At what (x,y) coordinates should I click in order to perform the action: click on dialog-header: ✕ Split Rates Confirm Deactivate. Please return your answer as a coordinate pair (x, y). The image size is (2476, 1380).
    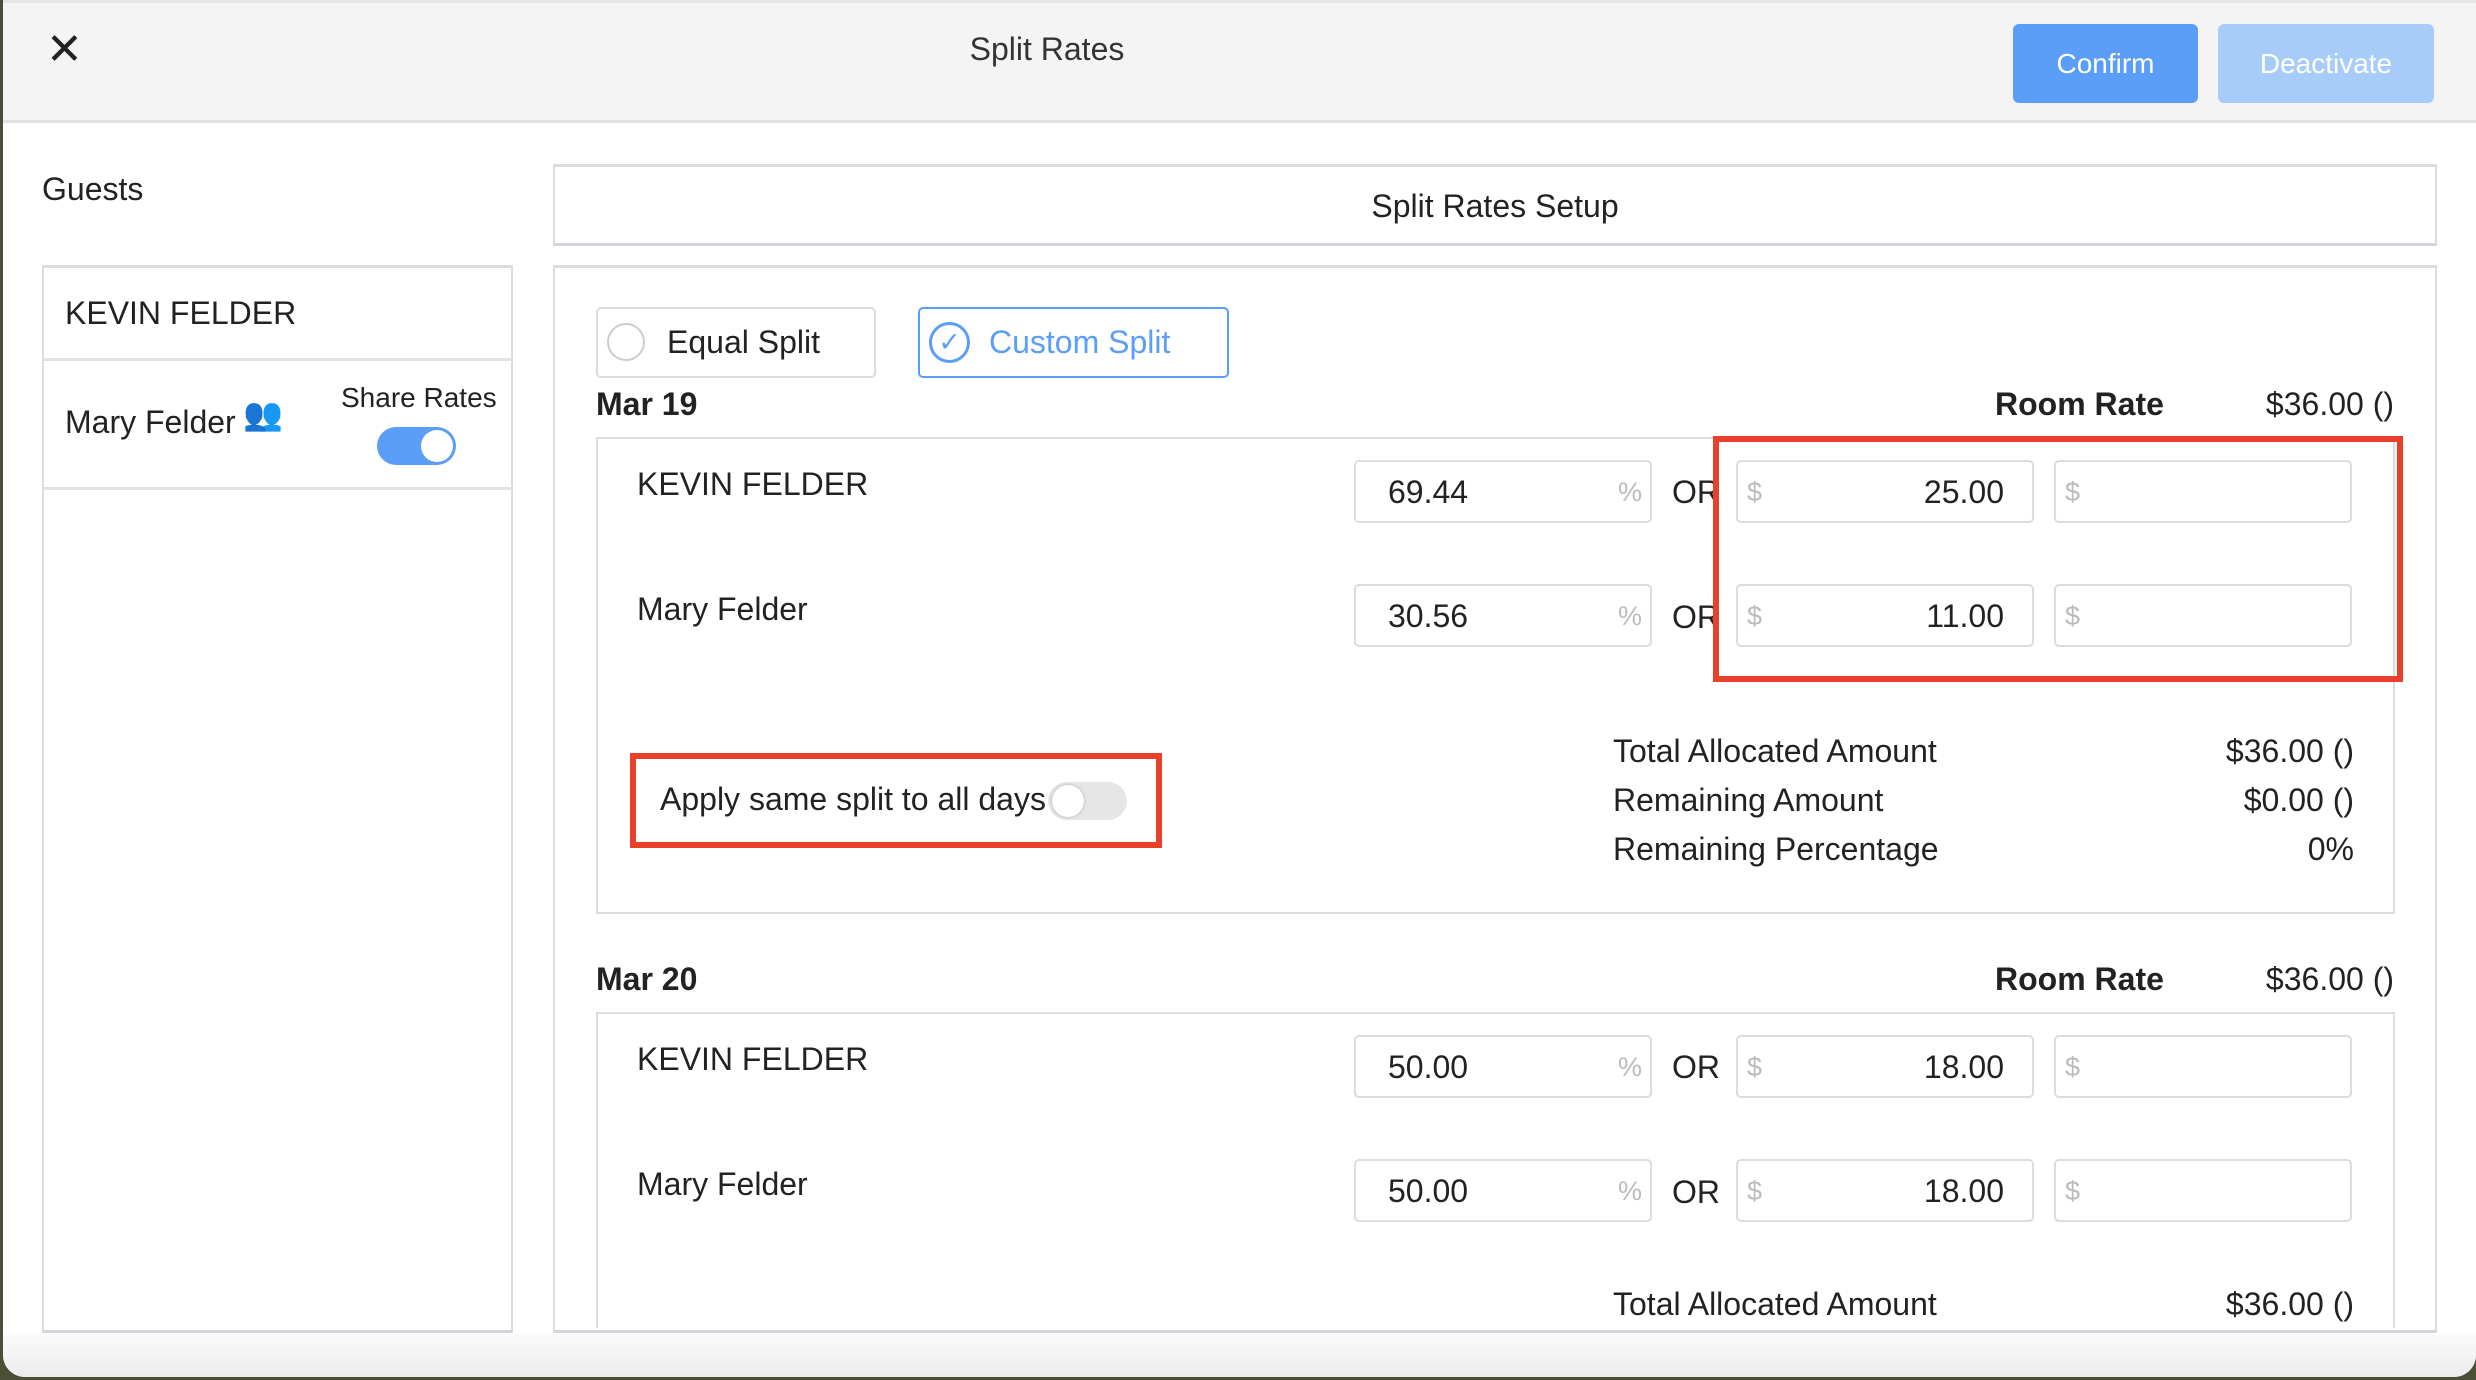
    Looking at the image, I should click on (1239, 61).